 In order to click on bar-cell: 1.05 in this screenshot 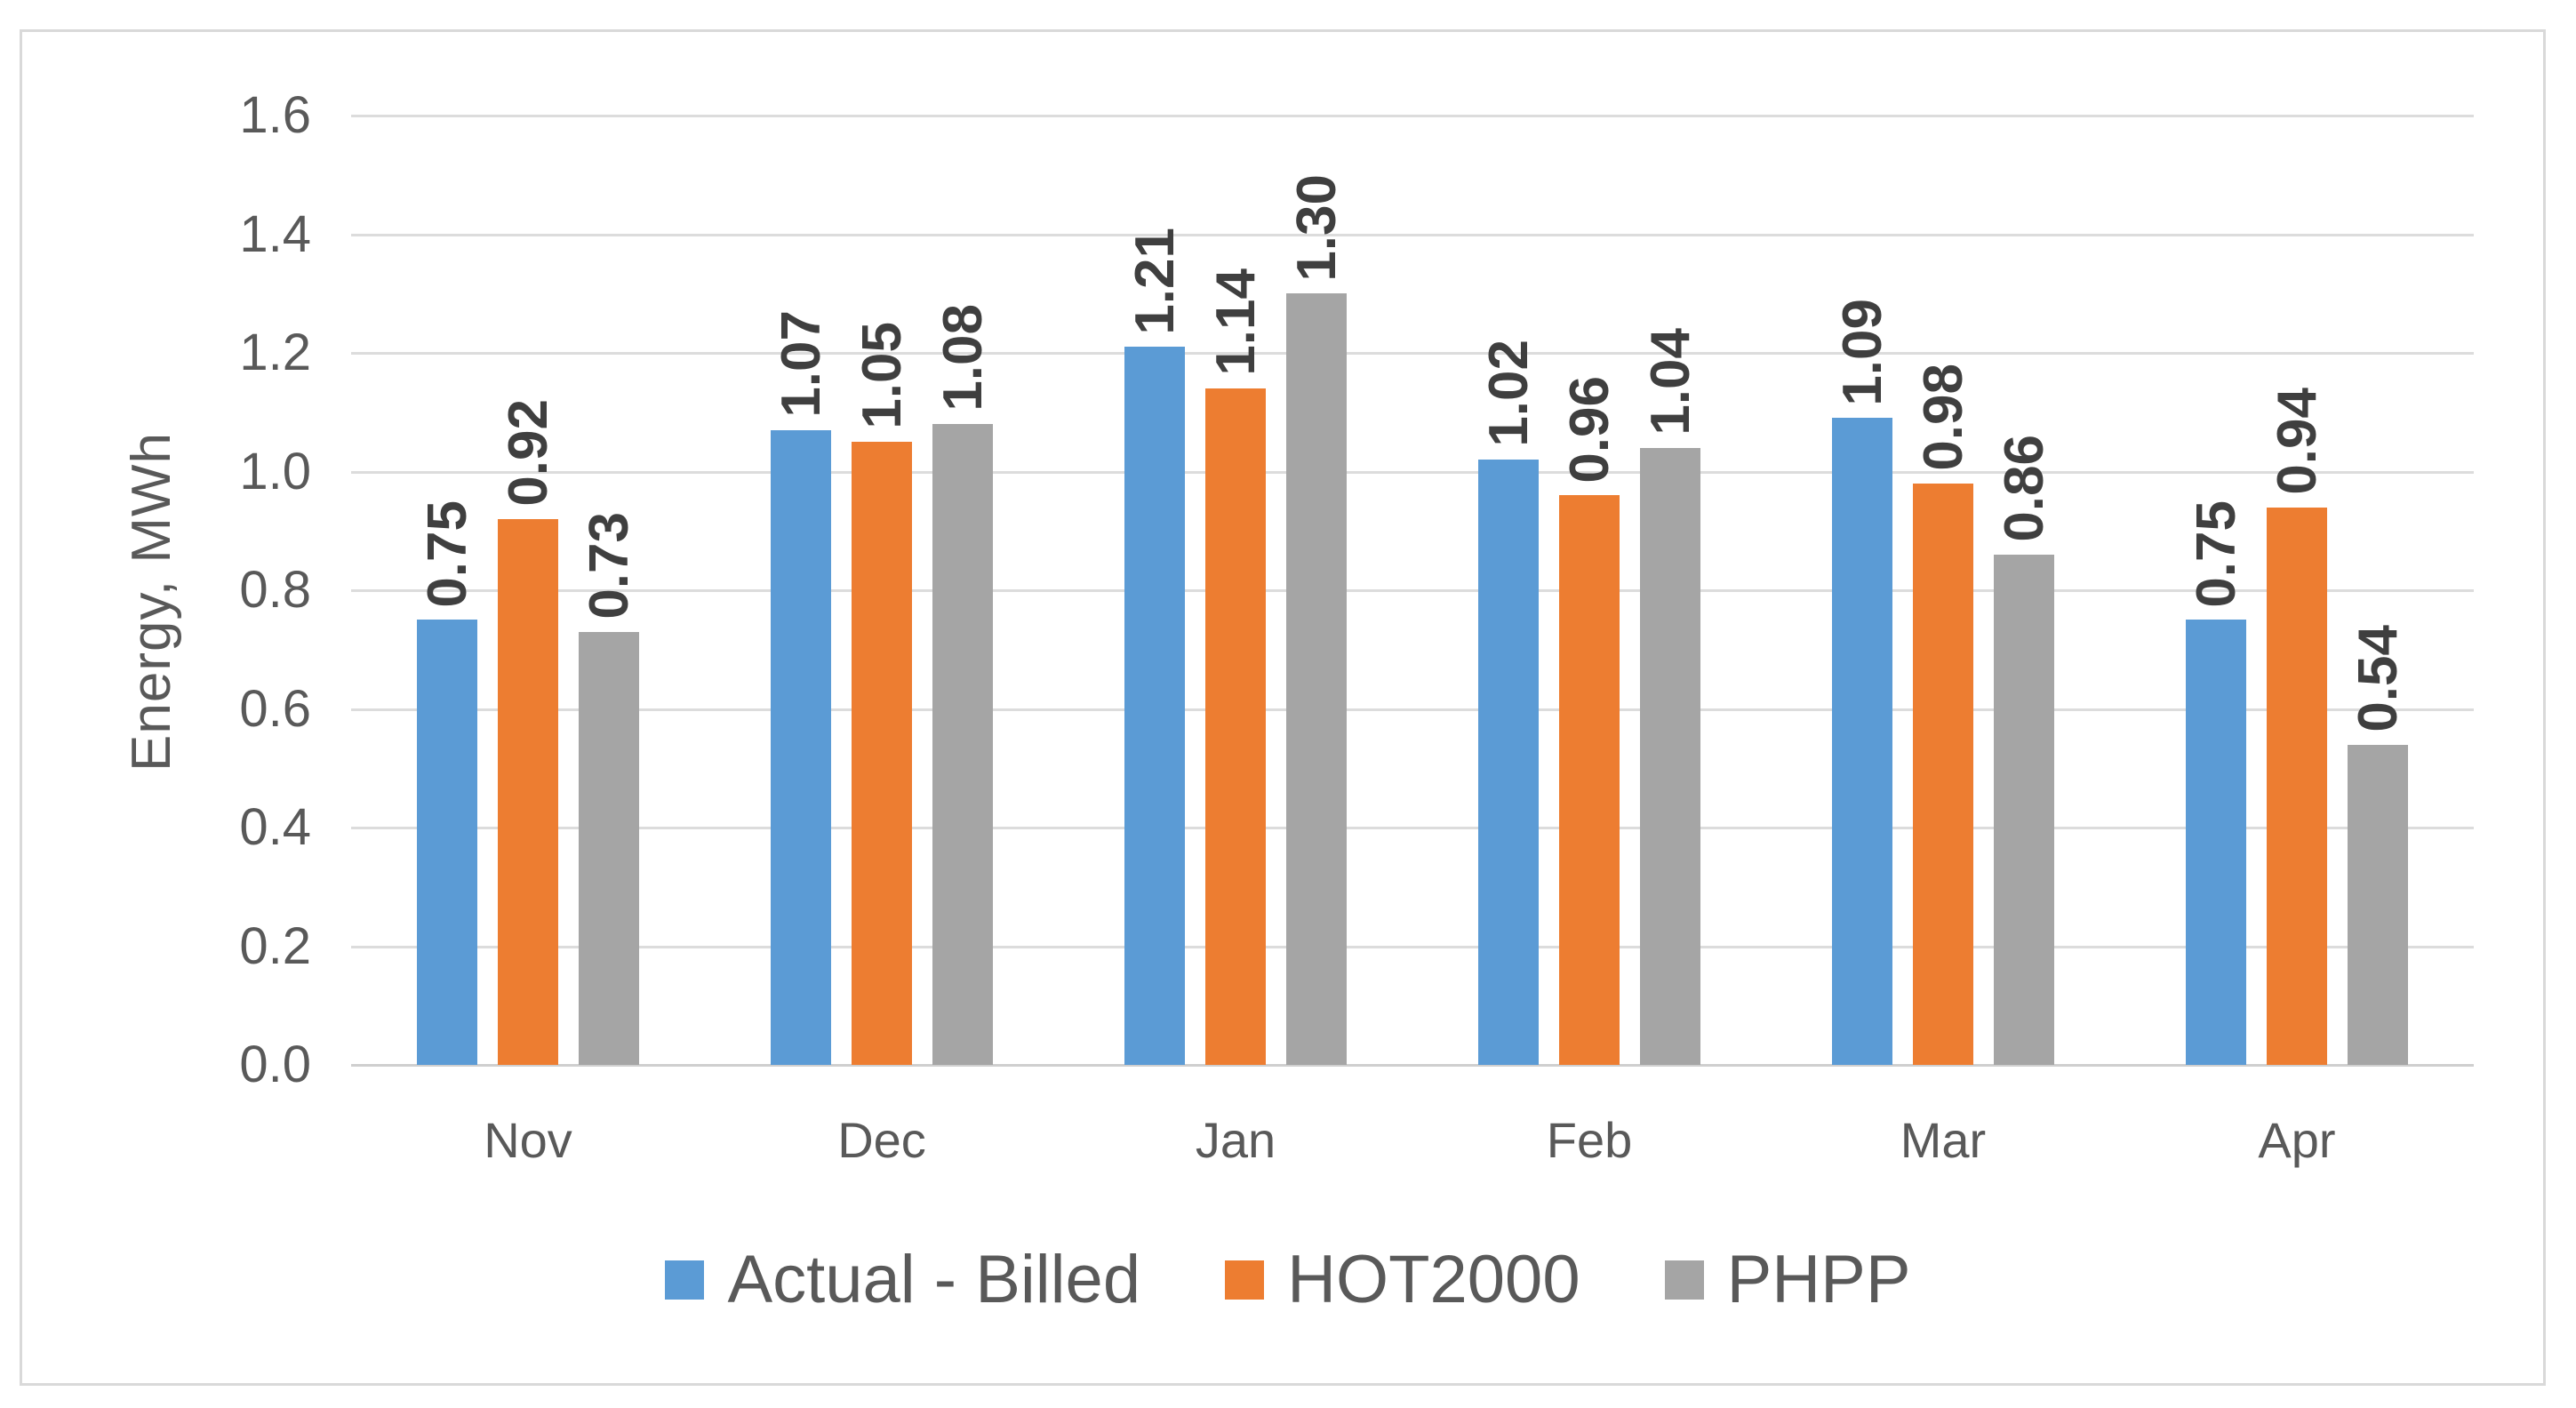, I will do `click(882, 590)`.